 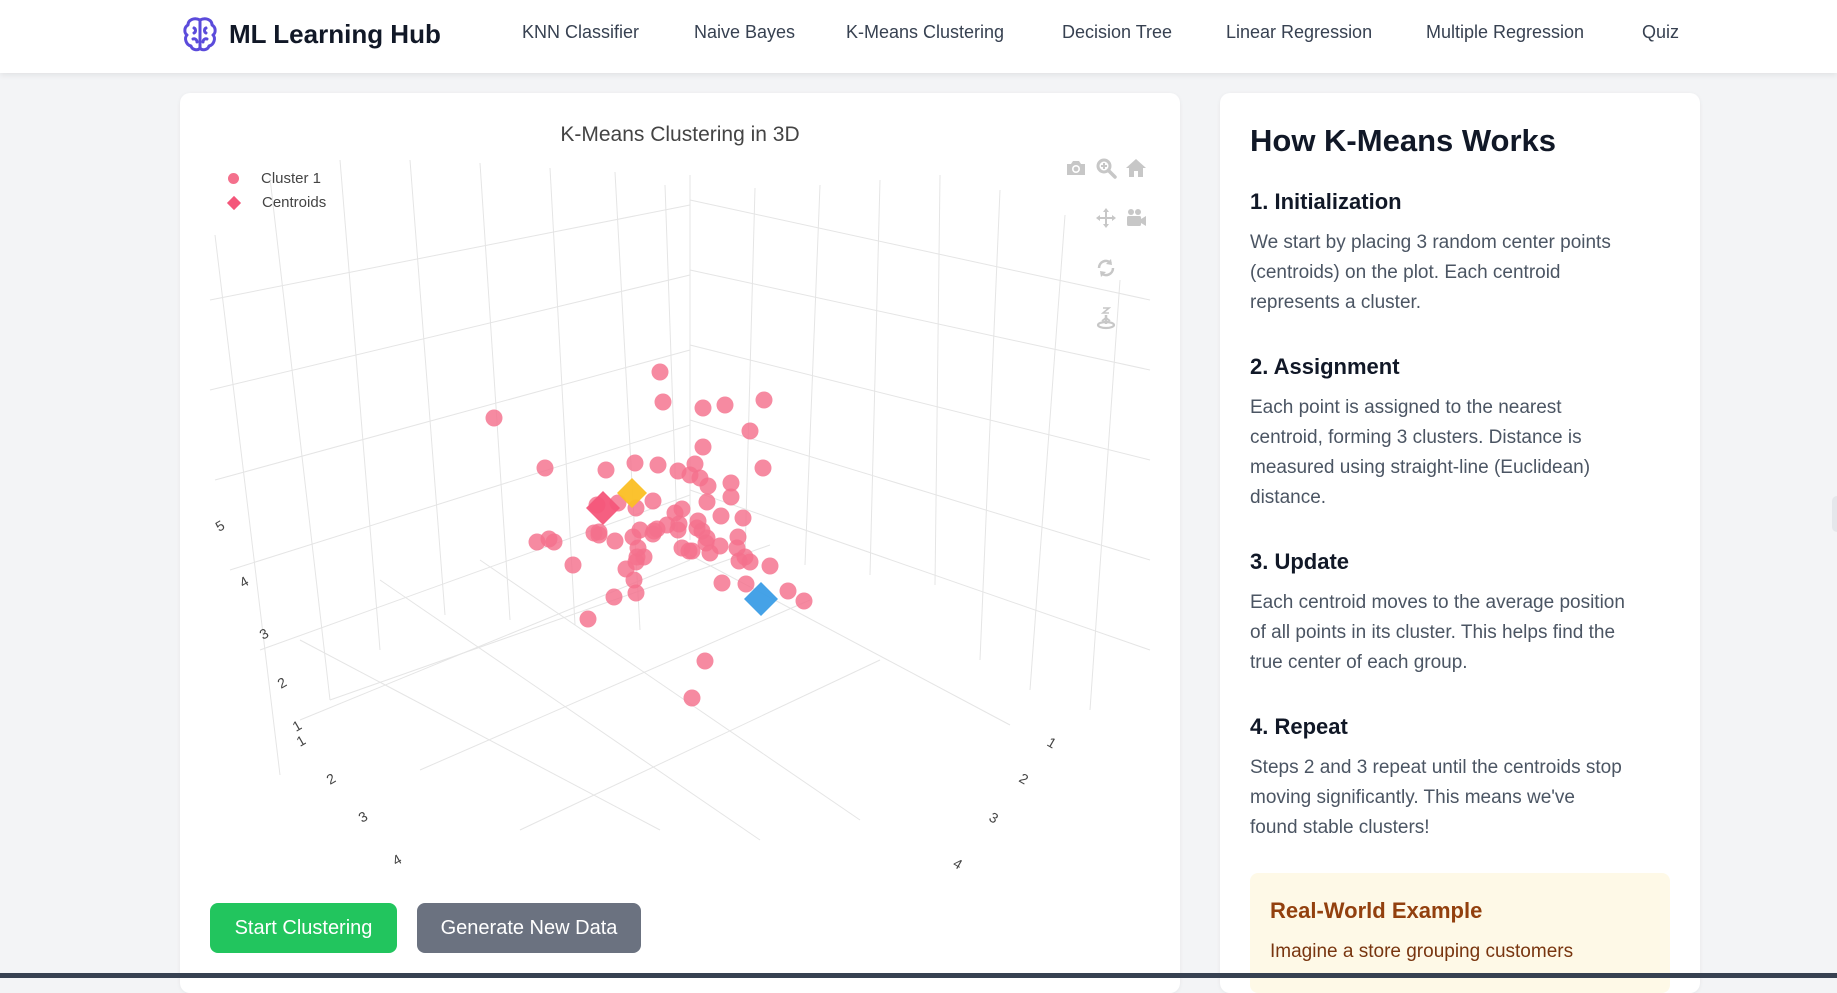 What do you see at coordinates (310, 34) in the screenshot?
I see `brand: ML Learning Hub` at bounding box center [310, 34].